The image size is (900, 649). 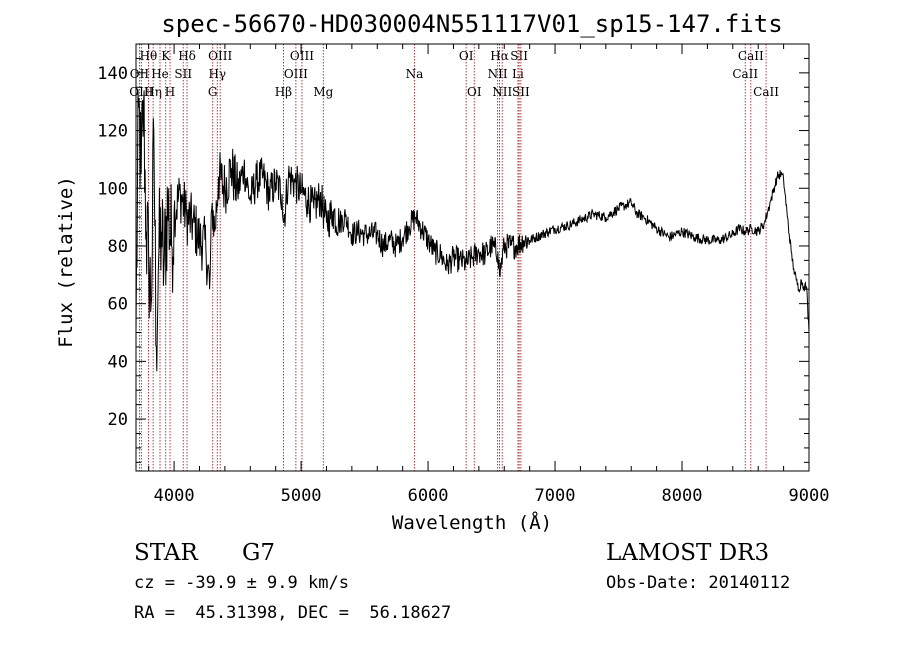 What do you see at coordinates (751, 56) in the screenshot?
I see `line-label-25: CaII` at bounding box center [751, 56].